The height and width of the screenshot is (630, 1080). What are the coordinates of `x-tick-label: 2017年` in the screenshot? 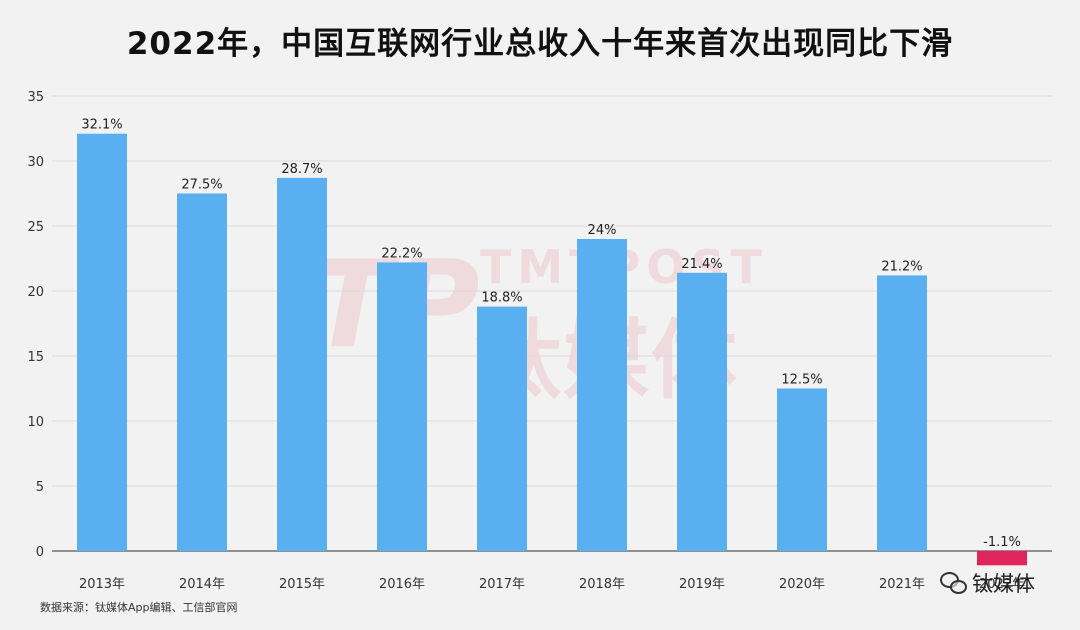 It's located at (502, 584).